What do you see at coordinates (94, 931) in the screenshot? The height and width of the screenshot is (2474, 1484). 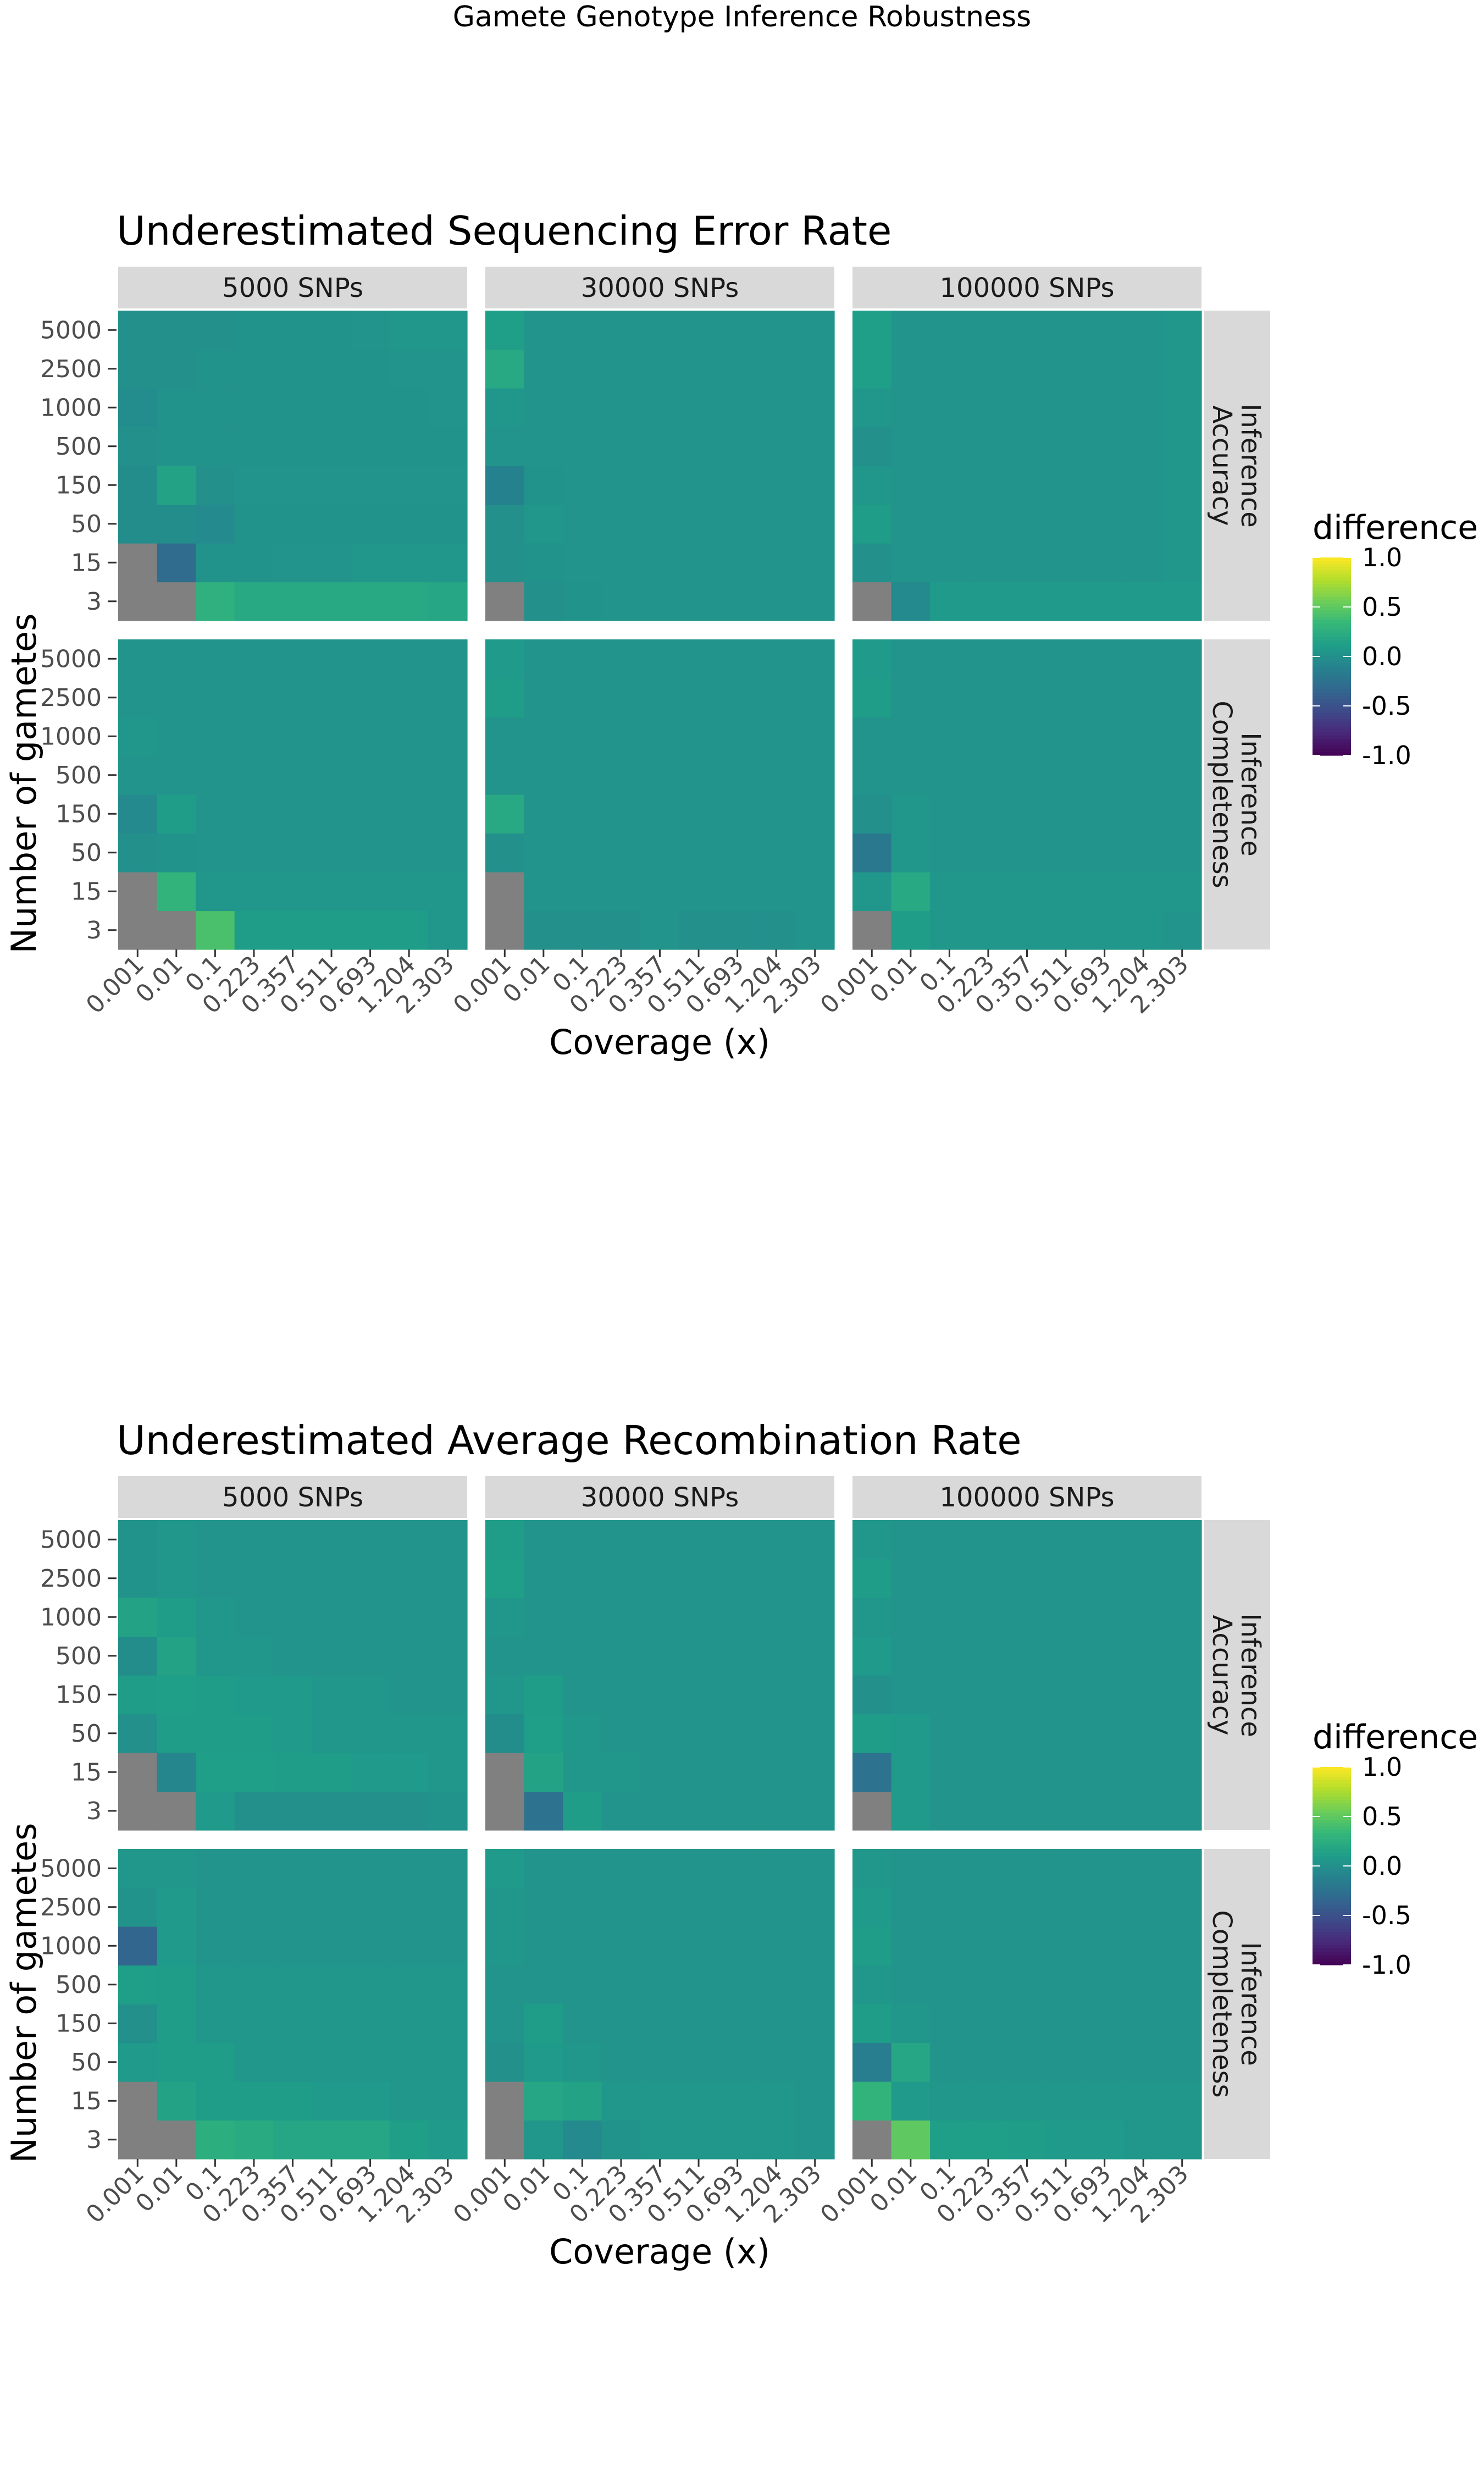 I see `y-tick-label: 3` at bounding box center [94, 931].